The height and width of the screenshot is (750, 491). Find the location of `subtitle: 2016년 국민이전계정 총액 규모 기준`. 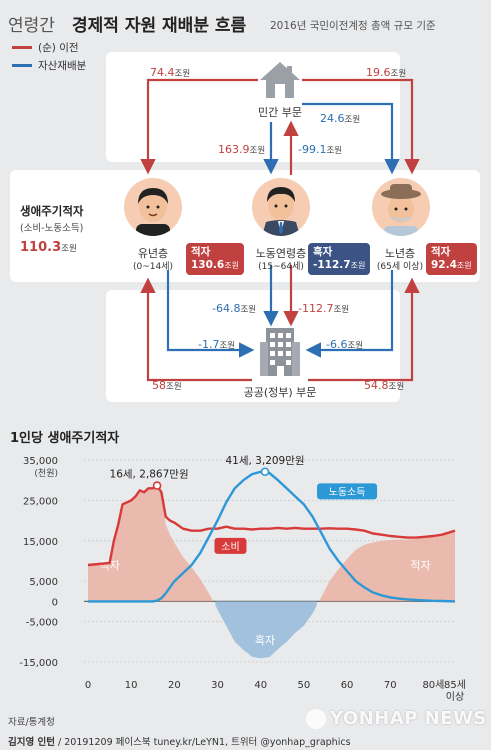

subtitle: 2016년 국민이전계정 총액 규모 기준 is located at coordinates (353, 26).